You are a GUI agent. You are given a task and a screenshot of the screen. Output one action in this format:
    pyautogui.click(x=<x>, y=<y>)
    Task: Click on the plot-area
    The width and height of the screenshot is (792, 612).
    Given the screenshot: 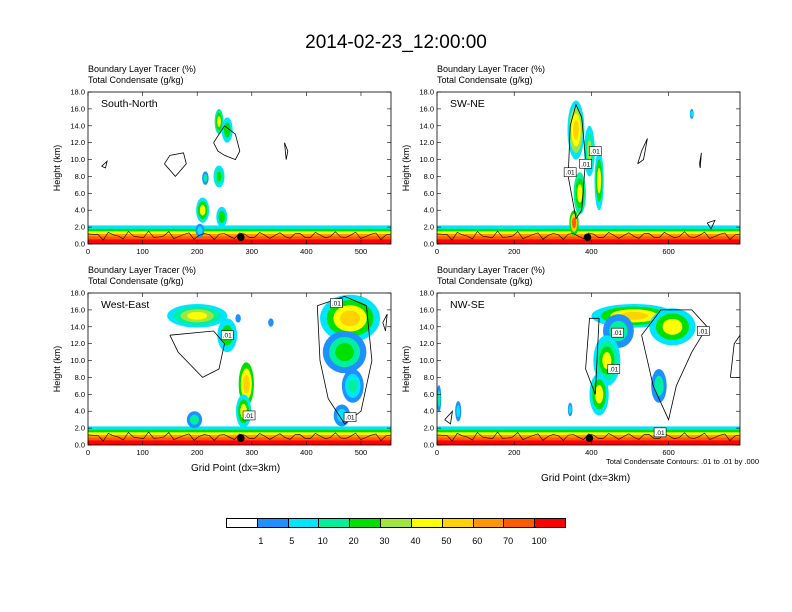 What is the action you would take?
    pyautogui.click(x=239, y=168)
    